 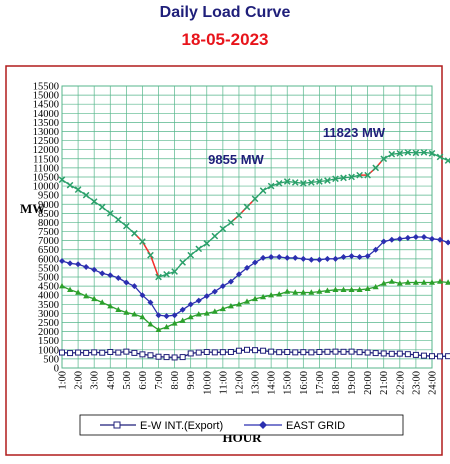 I want to click on x-tick-label: 12:00, so click(x=239, y=383).